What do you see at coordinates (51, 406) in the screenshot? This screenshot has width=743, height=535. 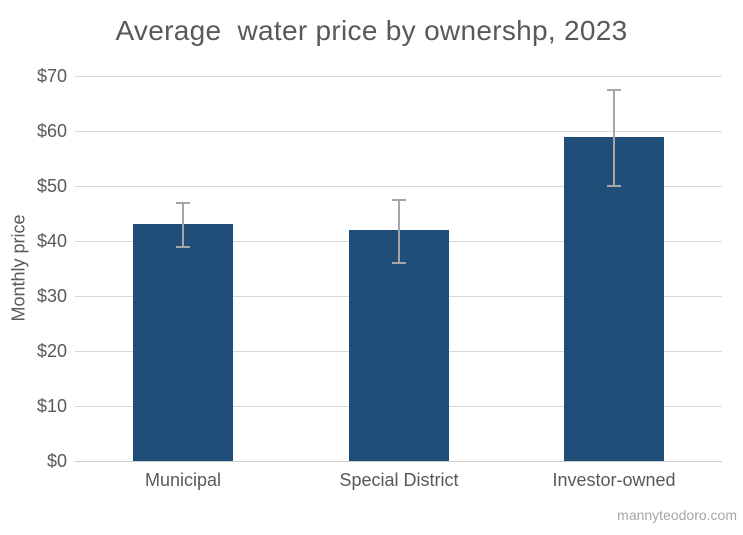 I see `y-tick-label: $10` at bounding box center [51, 406].